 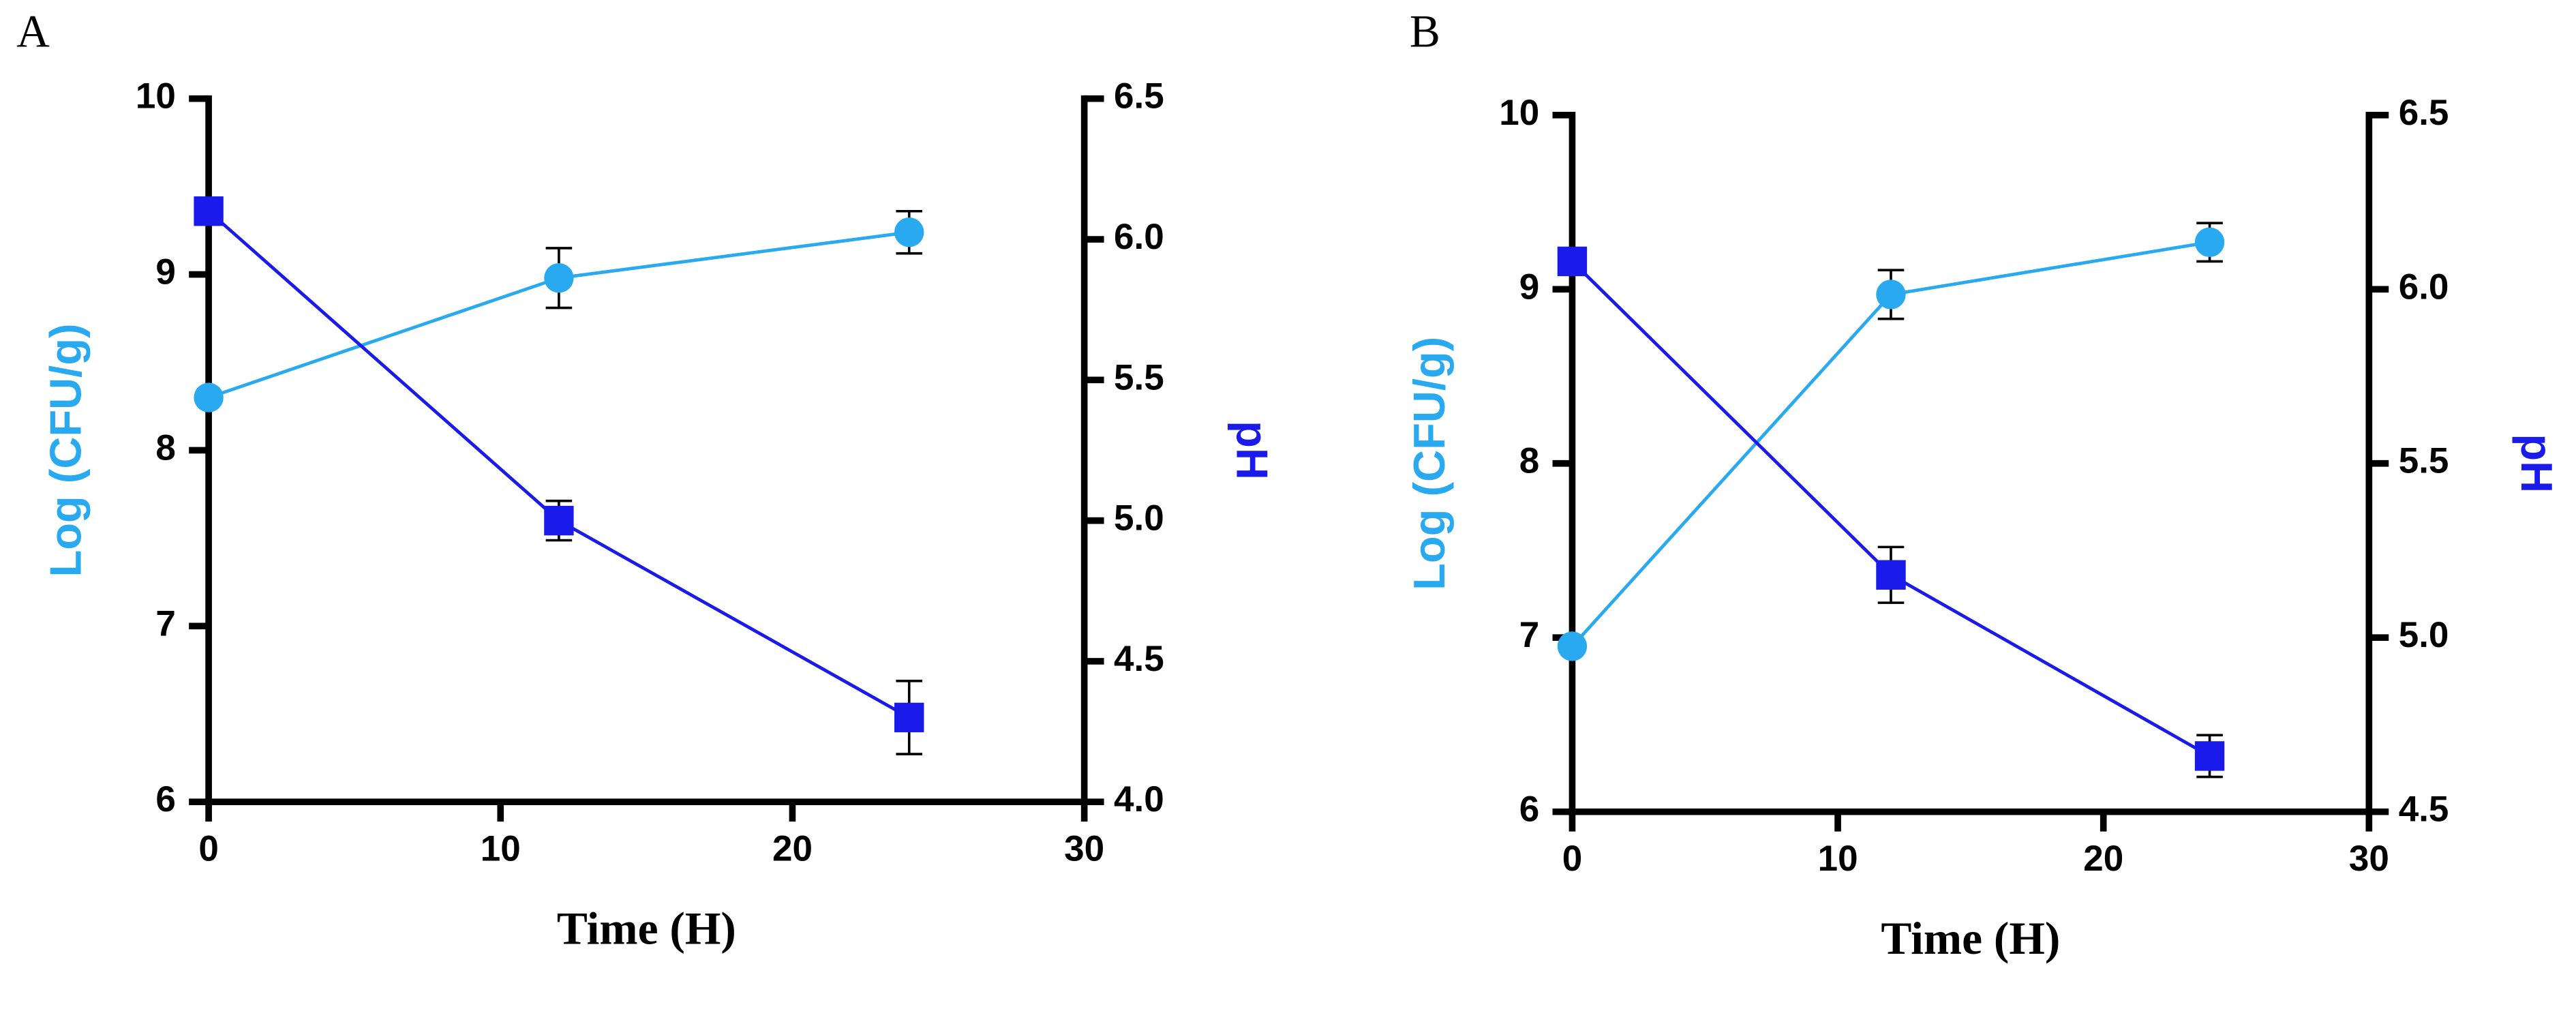 I want to click on panel-label: B, so click(x=1425, y=31).